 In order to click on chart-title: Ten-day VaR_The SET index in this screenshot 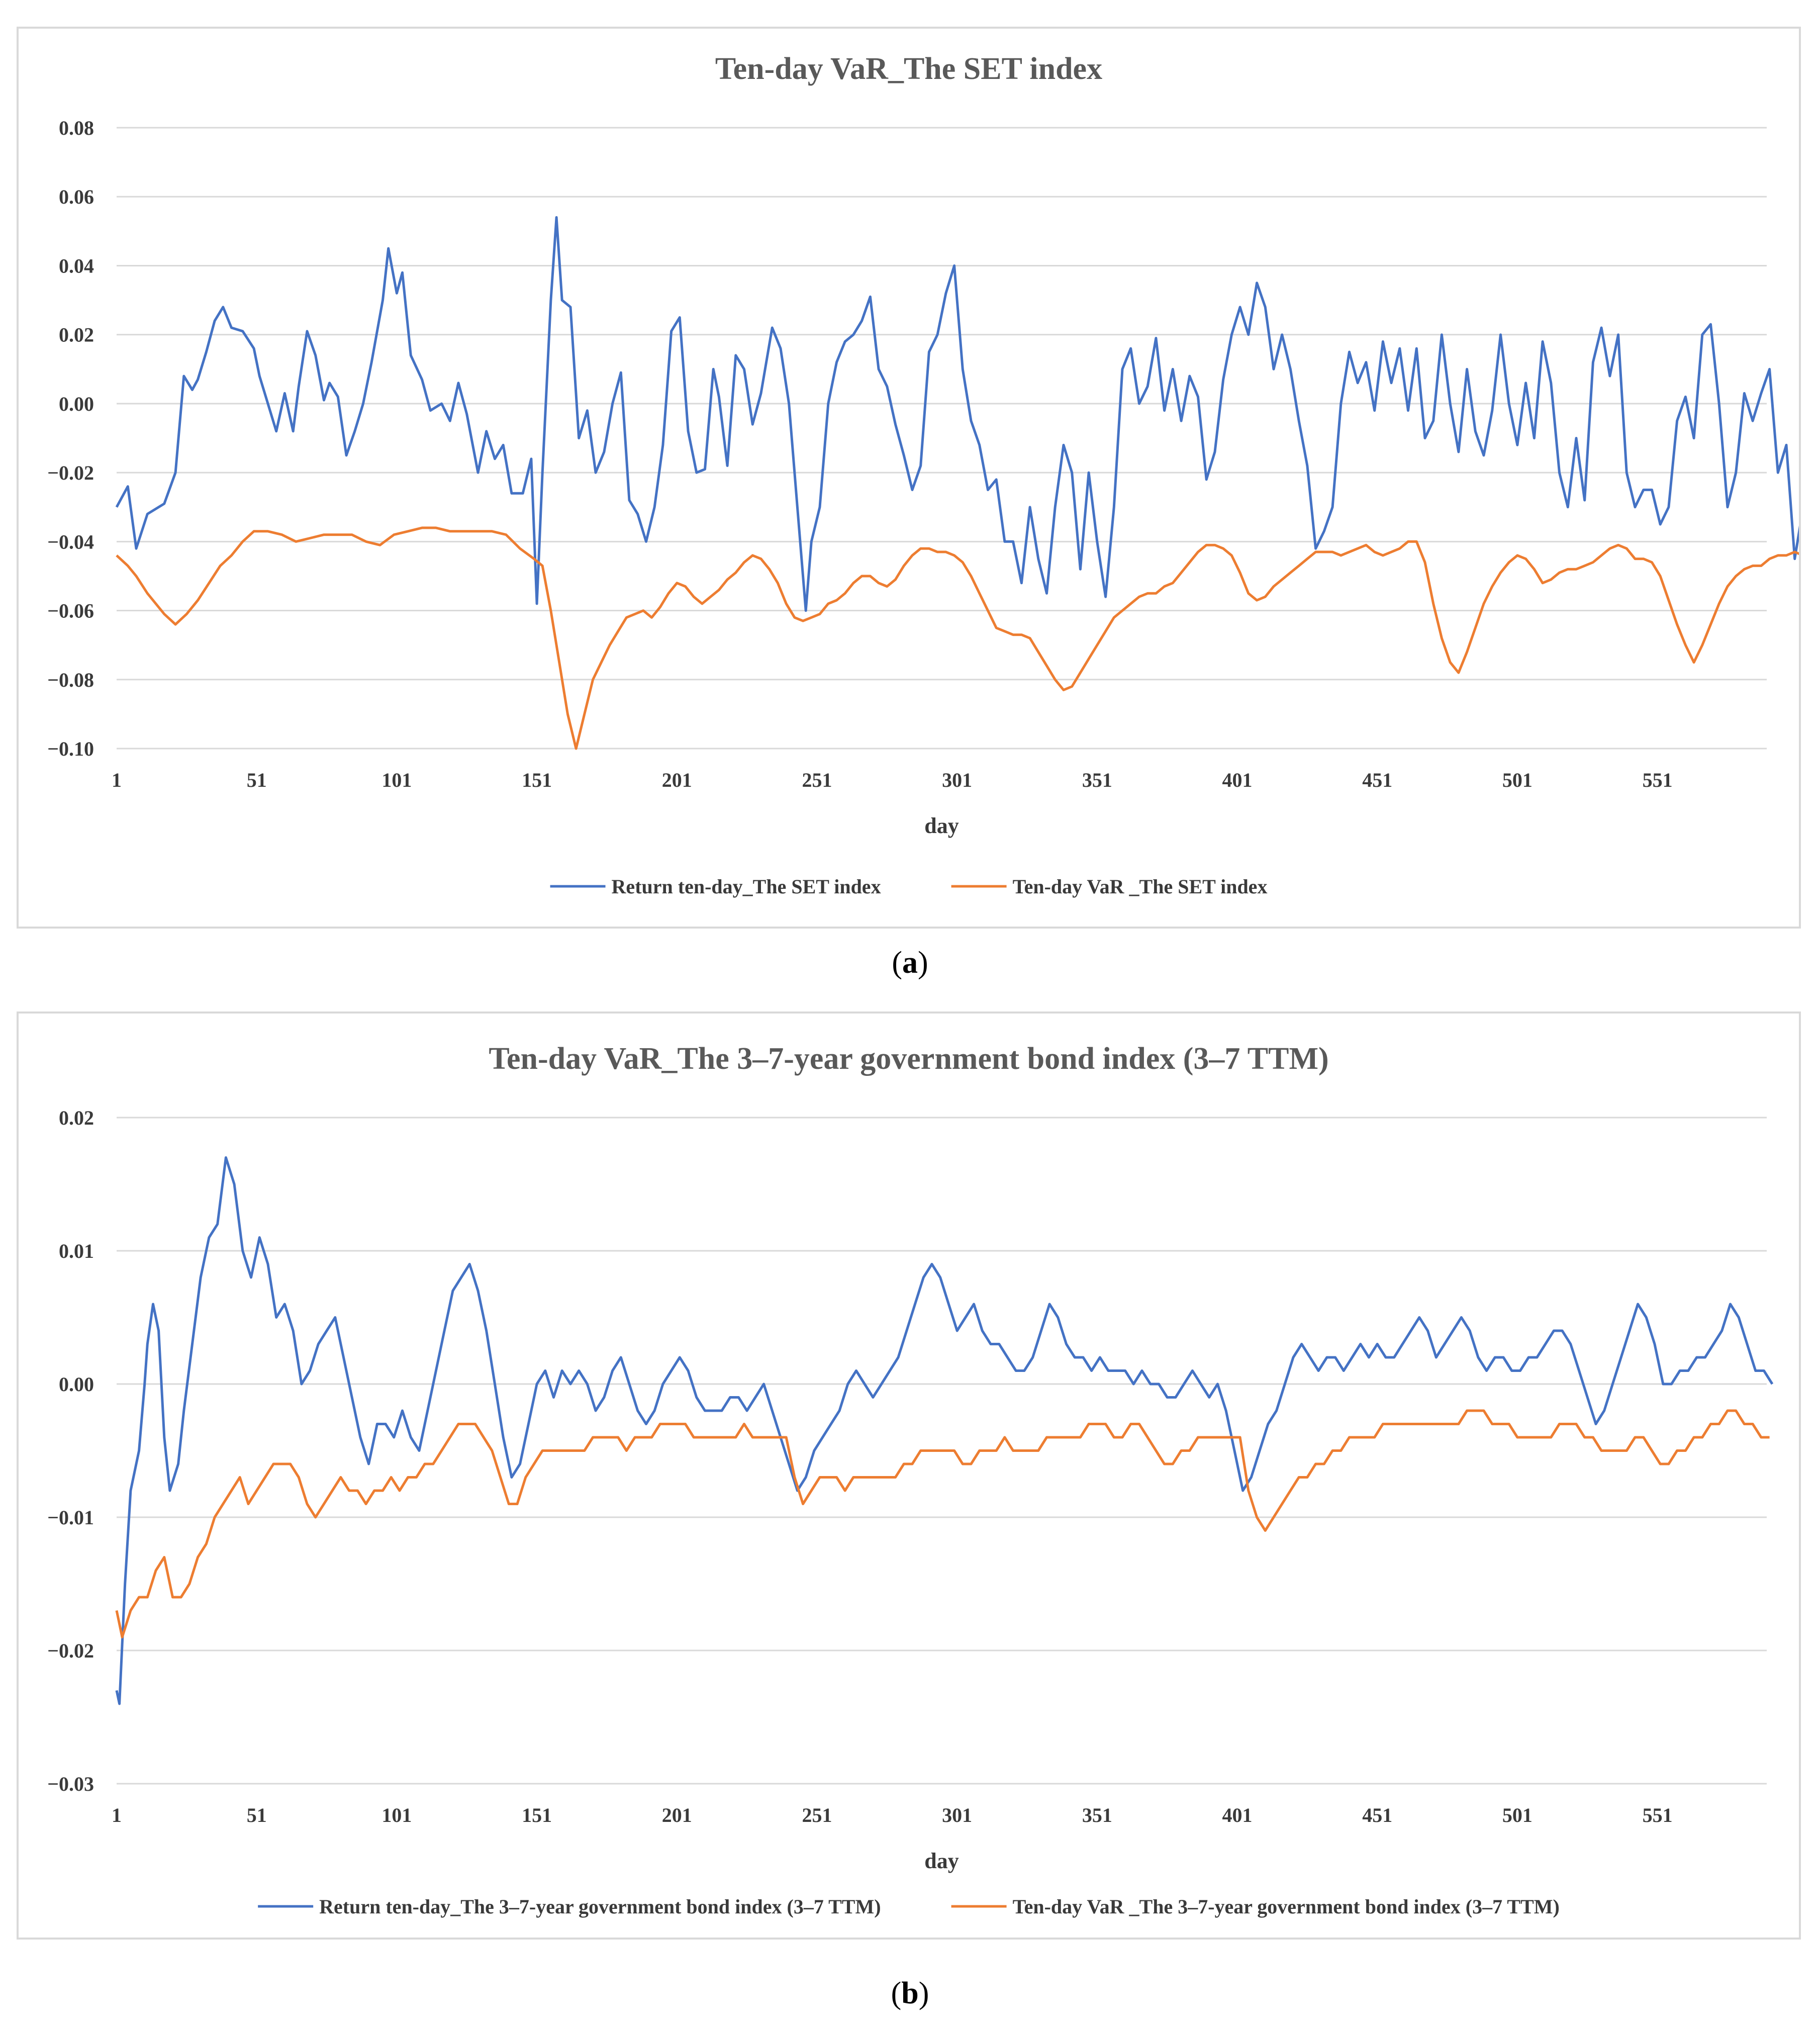, I will do `click(908, 69)`.